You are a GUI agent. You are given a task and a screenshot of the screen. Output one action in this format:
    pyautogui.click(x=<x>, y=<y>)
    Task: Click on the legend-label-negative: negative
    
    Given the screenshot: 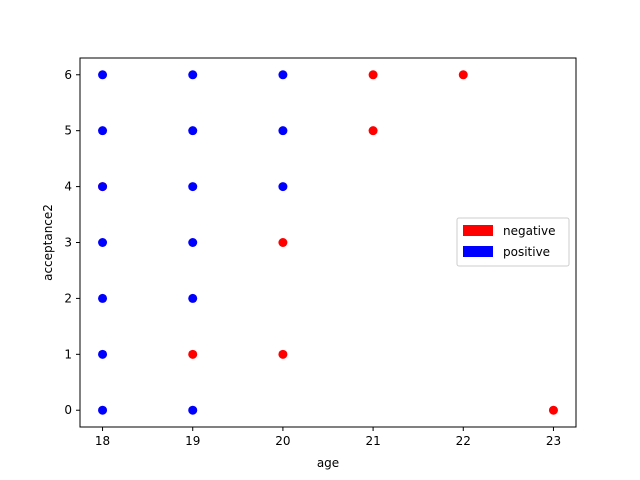 What is the action you would take?
    pyautogui.click(x=529, y=231)
    